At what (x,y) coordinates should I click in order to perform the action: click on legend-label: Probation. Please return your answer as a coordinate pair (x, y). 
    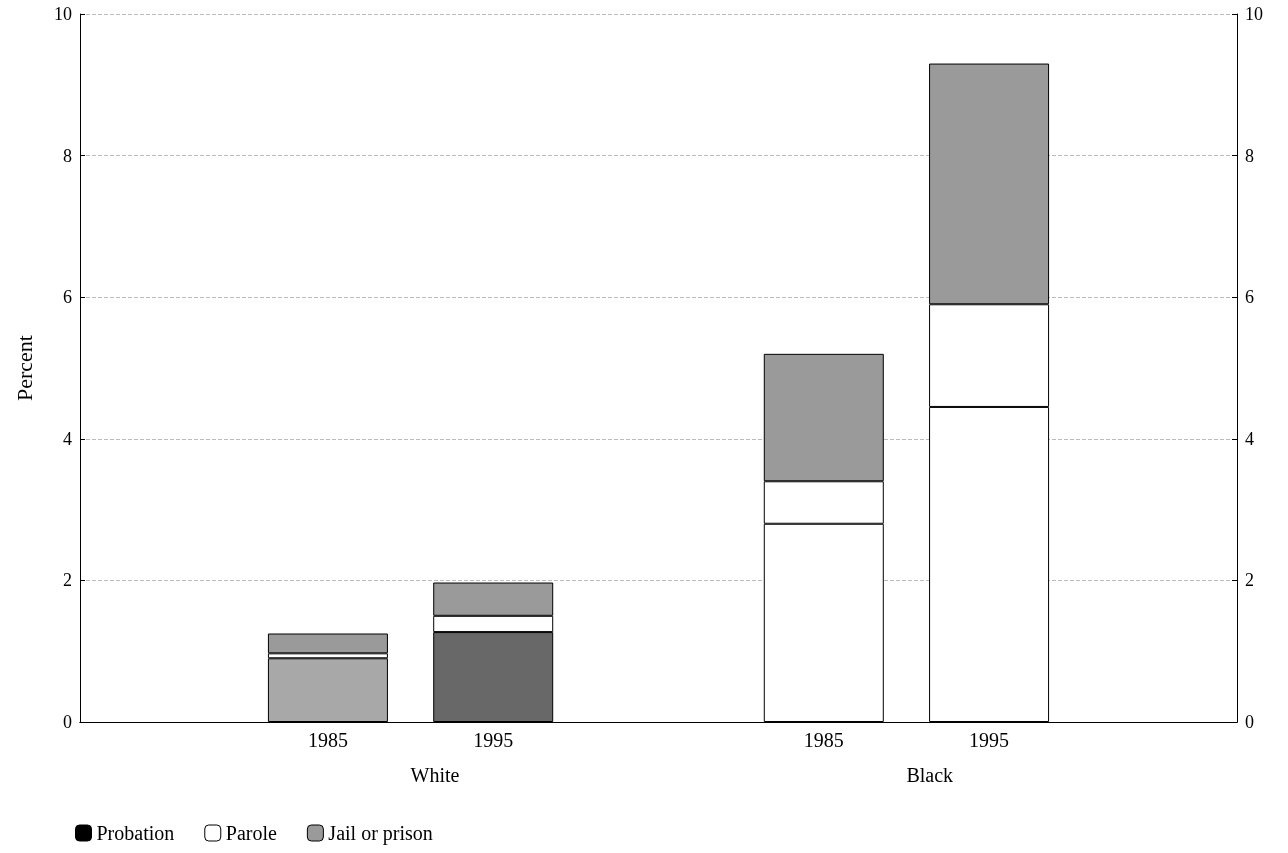
    Looking at the image, I should click on (135, 833).